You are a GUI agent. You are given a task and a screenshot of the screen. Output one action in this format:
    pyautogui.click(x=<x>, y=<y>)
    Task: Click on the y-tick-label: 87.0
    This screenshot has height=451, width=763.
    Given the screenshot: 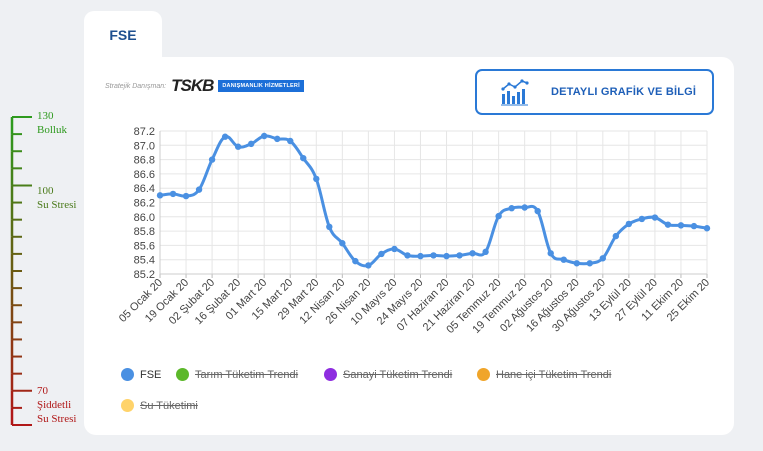 What is the action you would take?
    pyautogui.click(x=144, y=146)
    